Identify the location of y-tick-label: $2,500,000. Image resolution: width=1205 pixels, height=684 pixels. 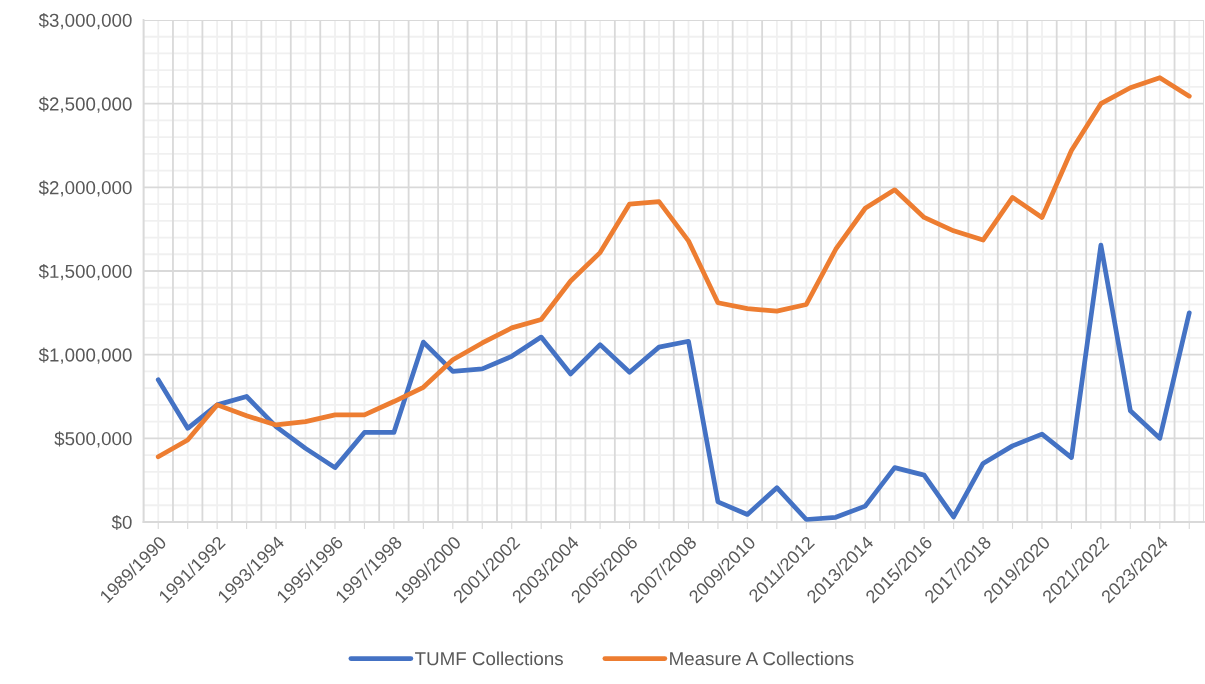
(85, 104).